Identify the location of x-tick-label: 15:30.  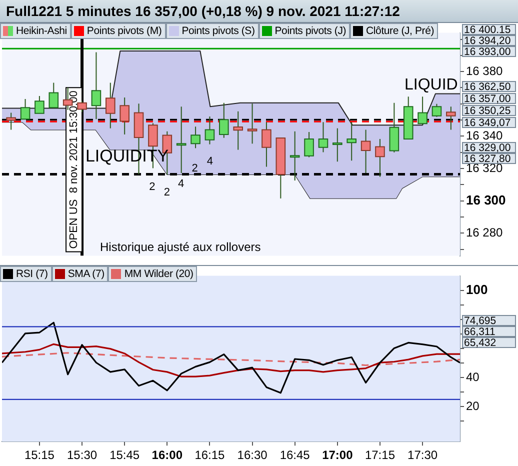
(82, 455).